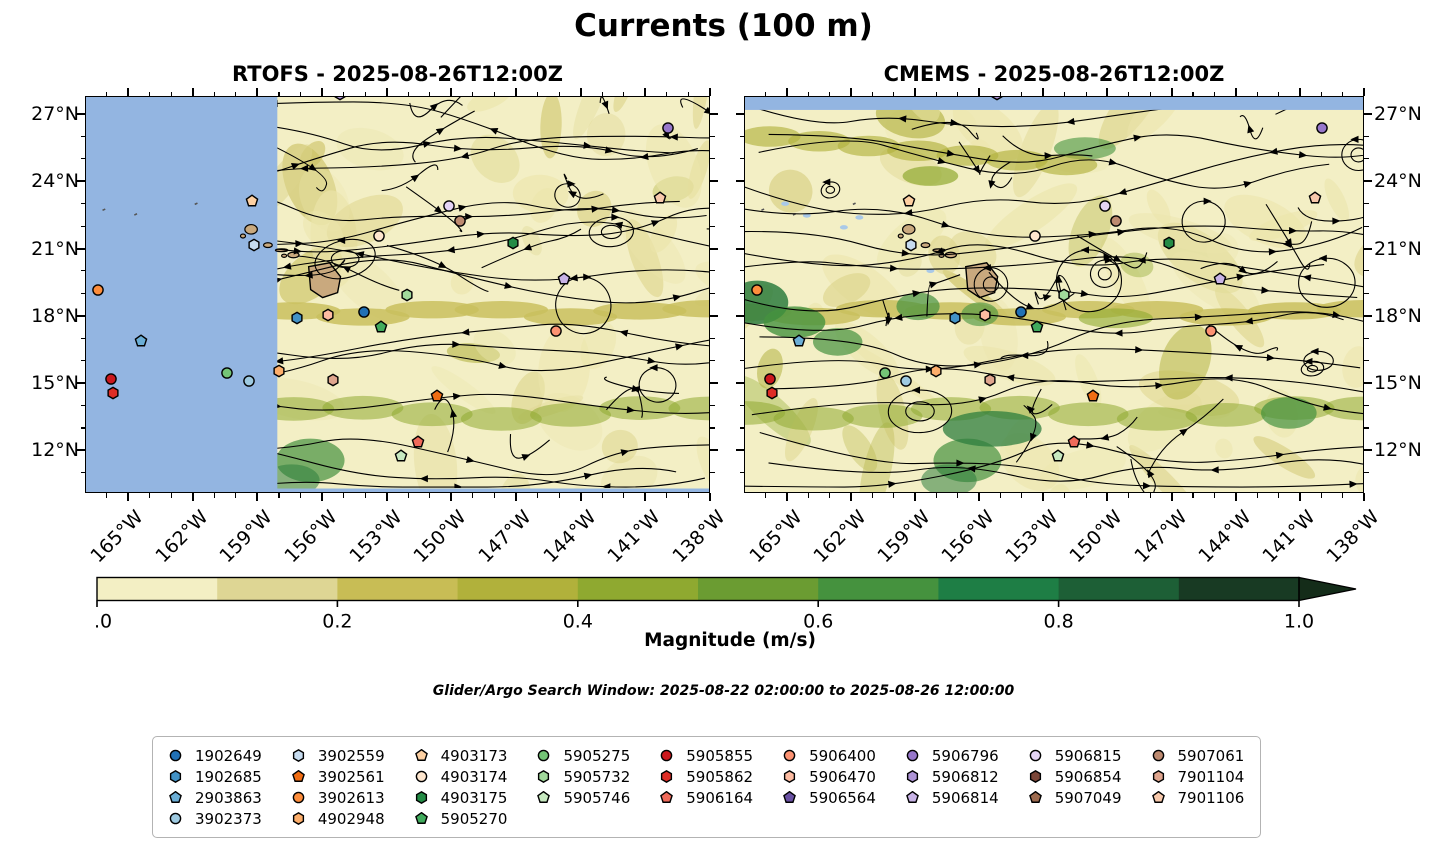 The width and height of the screenshot is (1447, 863). What do you see at coordinates (706, 776) in the screenshot?
I see `legend-item-5905862: 5905862` at bounding box center [706, 776].